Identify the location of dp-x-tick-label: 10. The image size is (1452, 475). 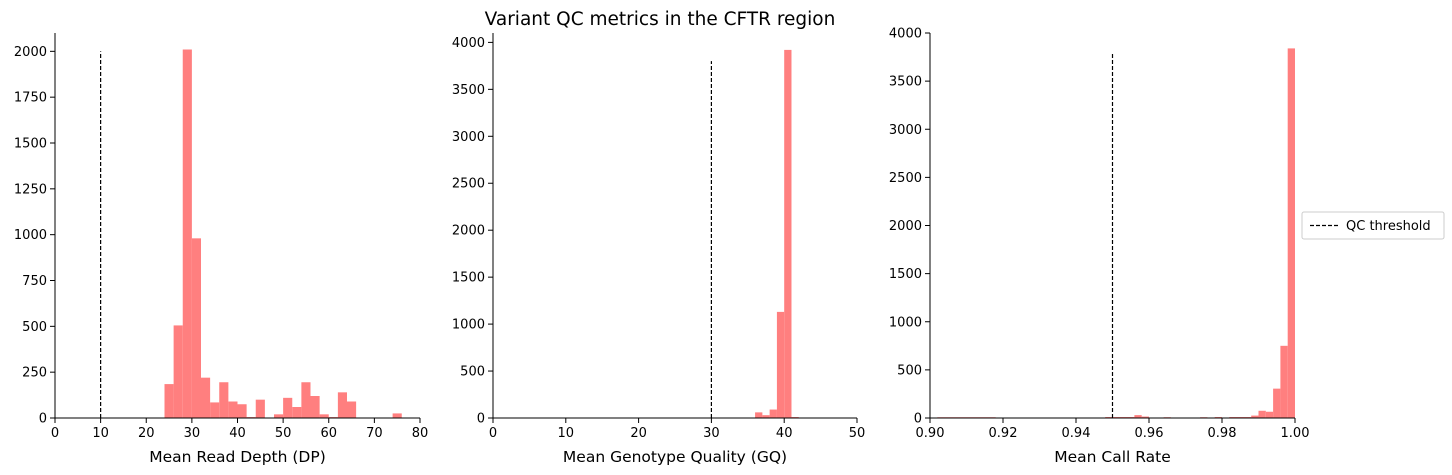
(100, 433).